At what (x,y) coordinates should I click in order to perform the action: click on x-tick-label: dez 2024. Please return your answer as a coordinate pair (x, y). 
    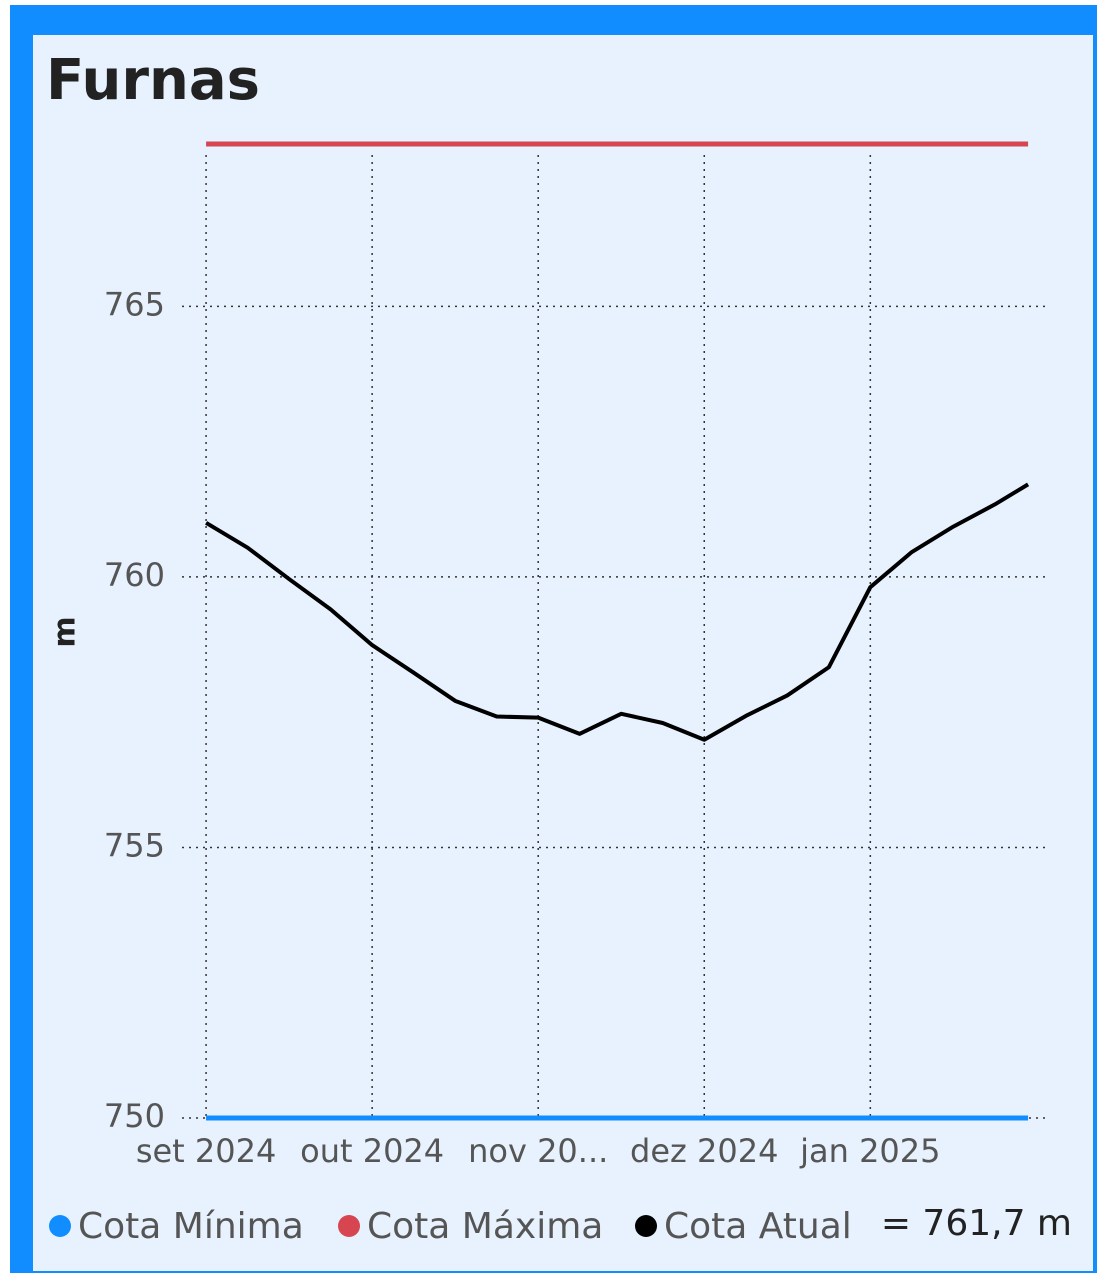
    Looking at the image, I should click on (704, 1151).